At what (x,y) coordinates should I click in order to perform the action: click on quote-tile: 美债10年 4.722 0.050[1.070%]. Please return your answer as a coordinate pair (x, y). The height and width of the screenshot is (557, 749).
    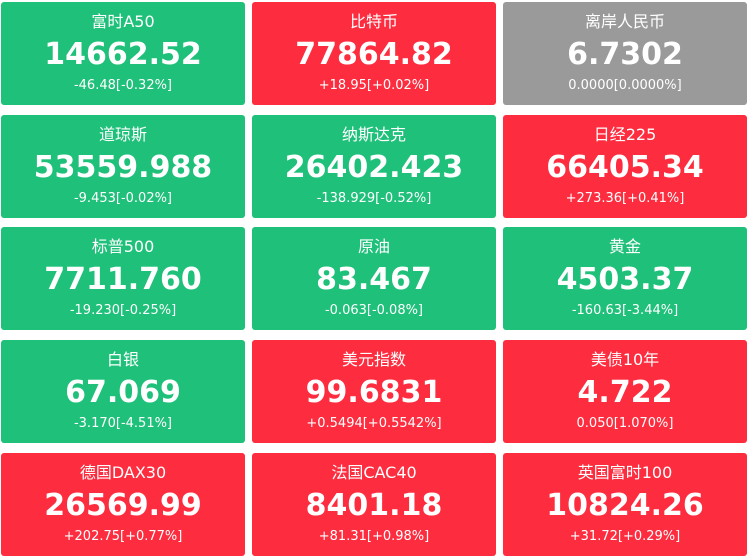
    Looking at the image, I should click on (625, 392).